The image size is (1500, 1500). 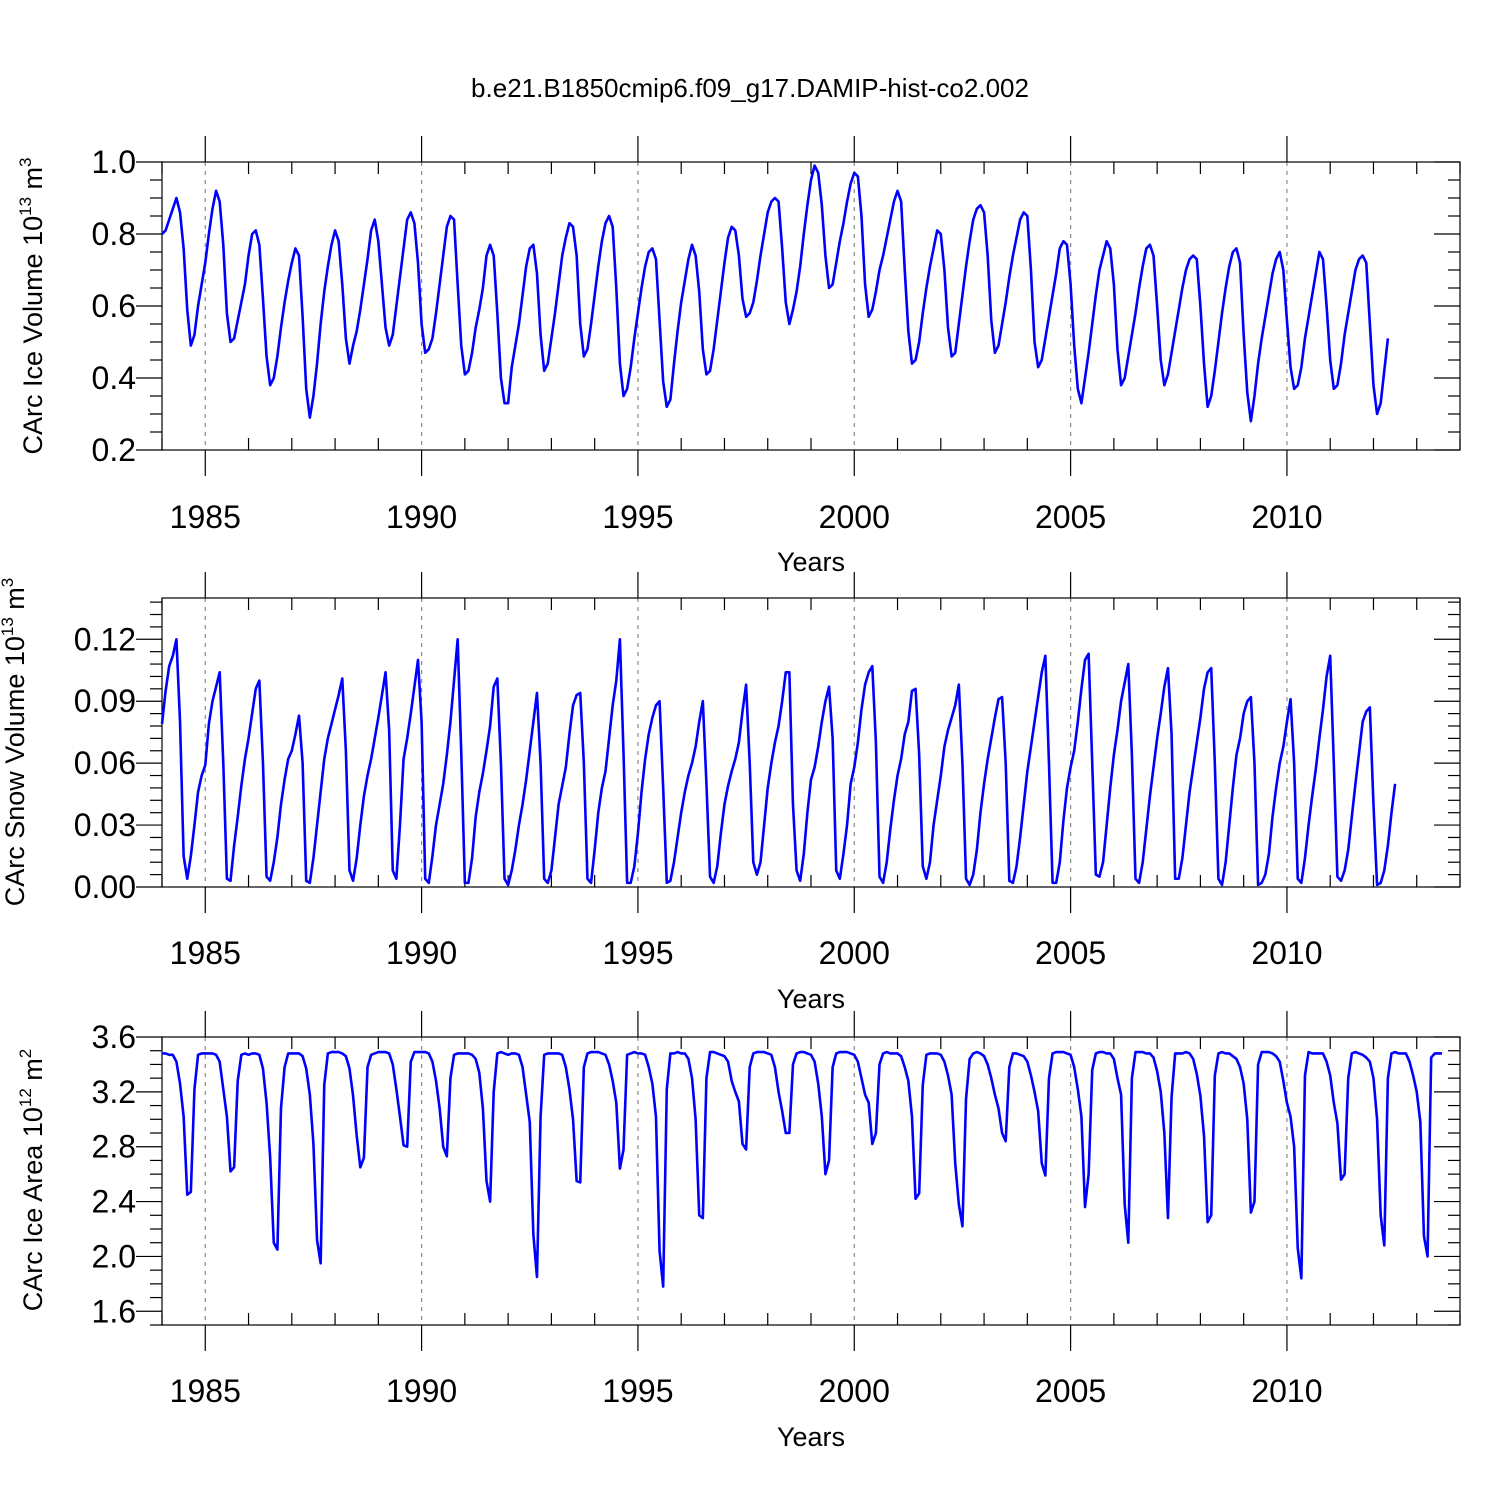 What do you see at coordinates (114, 1037) in the screenshot?
I see `y-tick-label: 3.6` at bounding box center [114, 1037].